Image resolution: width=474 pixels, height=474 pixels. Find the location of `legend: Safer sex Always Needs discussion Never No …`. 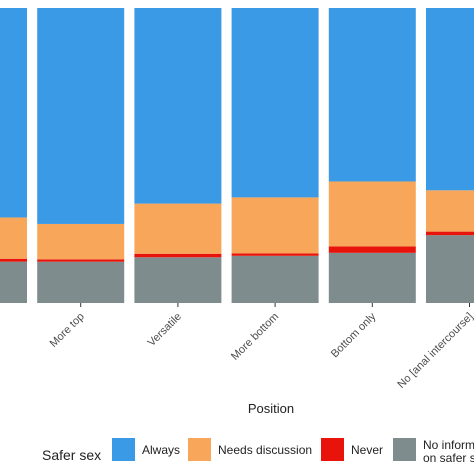

legend: Safer sex Always Needs discussion Never No … is located at coordinates (258, 451).